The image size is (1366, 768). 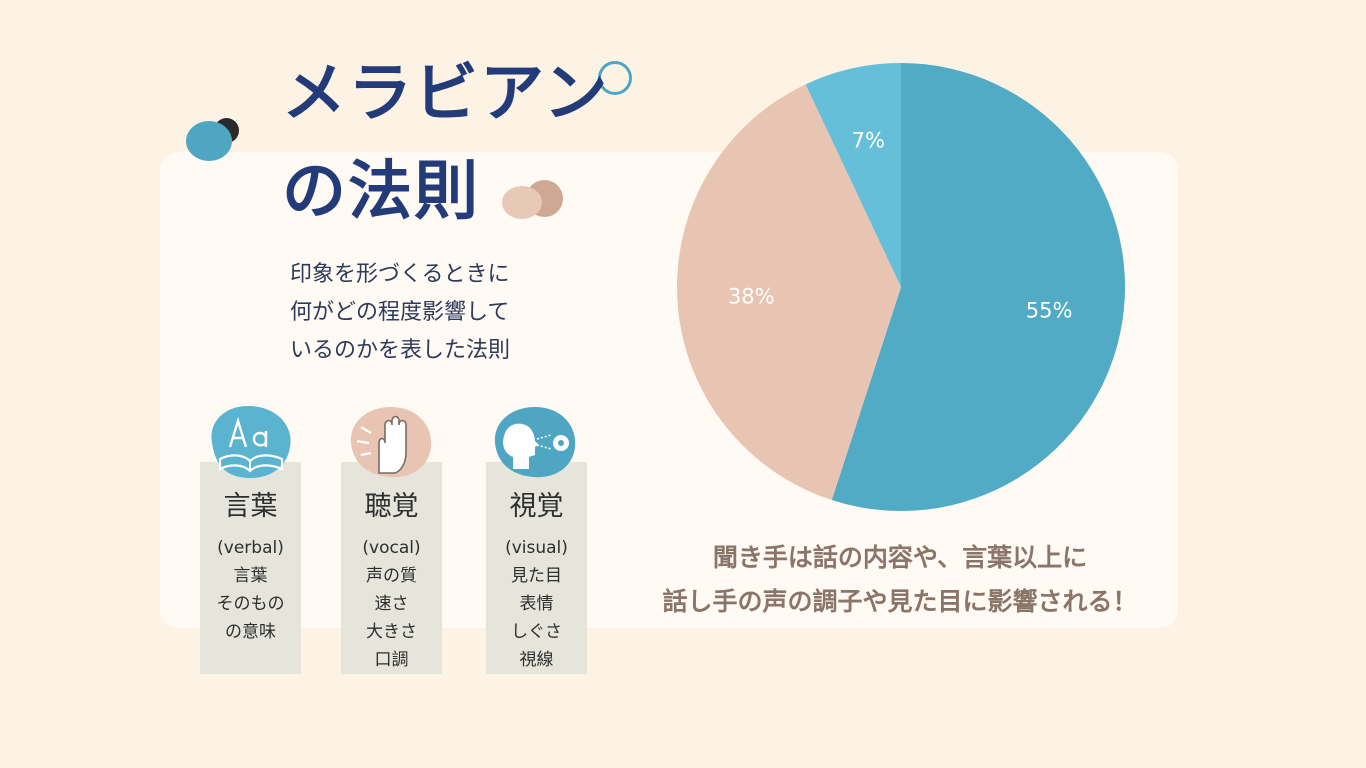 What do you see at coordinates (1049, 310) in the screenshot?
I see `pie-slice-label-0: 55%` at bounding box center [1049, 310].